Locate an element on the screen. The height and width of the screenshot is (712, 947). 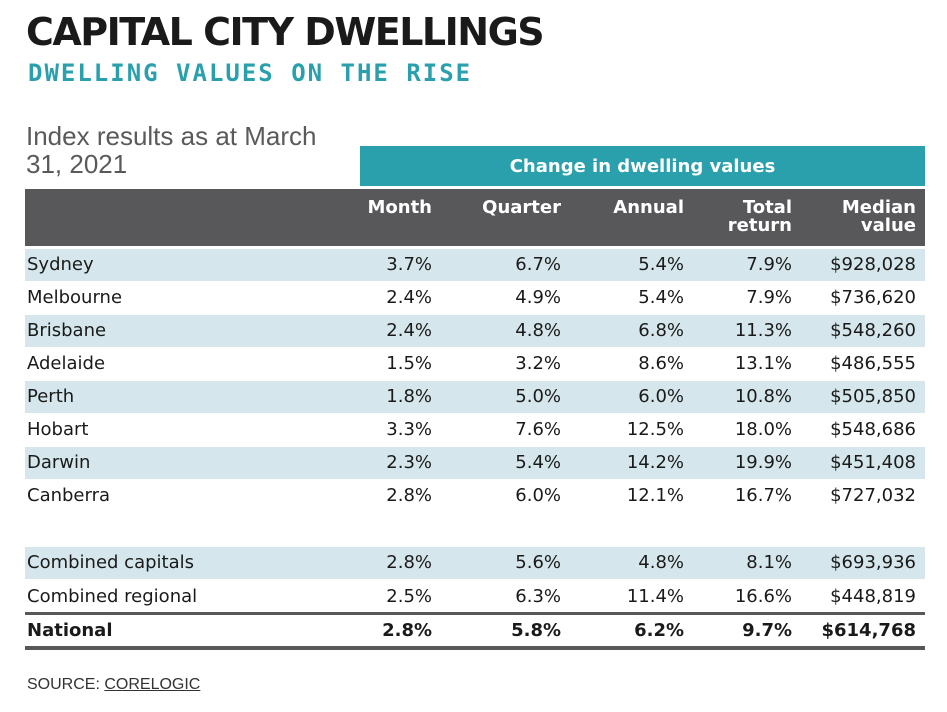
cell-darwin-month: 2.3% is located at coordinates (409, 462).